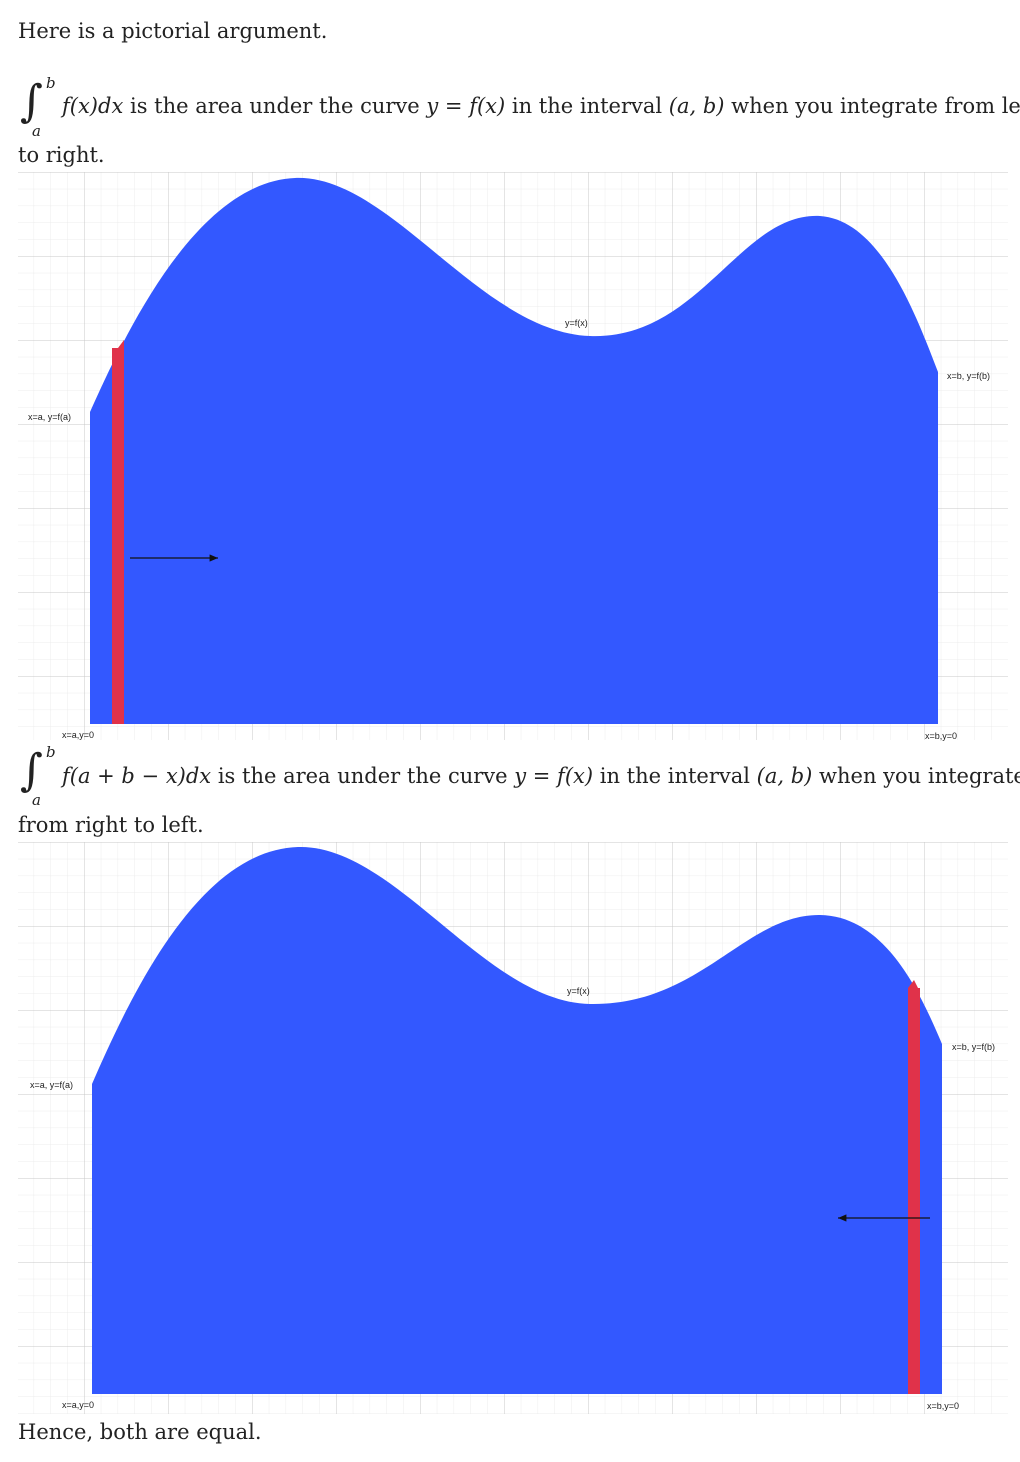 The height and width of the screenshot is (1462, 1020). Describe the element at coordinates (916, 776) in the screenshot. I see `text-c: when you integrate` at that location.